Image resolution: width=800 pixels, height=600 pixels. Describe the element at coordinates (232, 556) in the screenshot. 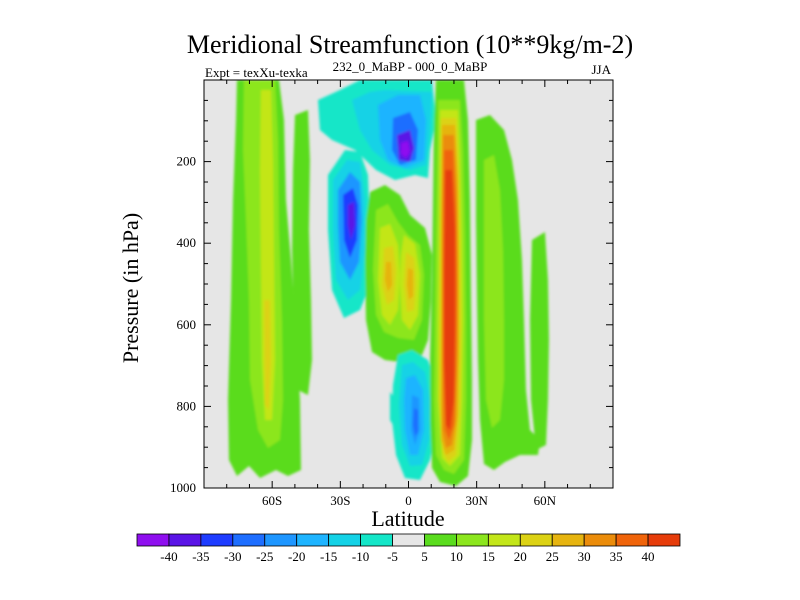

I see `colorbar-label: -30` at that location.